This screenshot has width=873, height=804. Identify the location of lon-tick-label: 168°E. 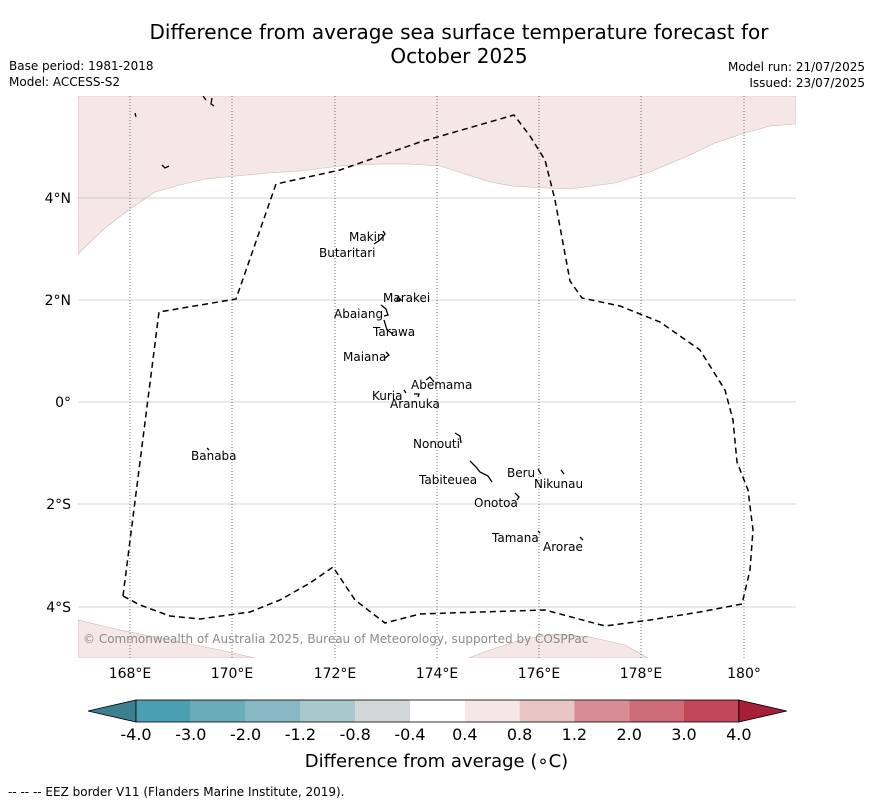
(130, 674).